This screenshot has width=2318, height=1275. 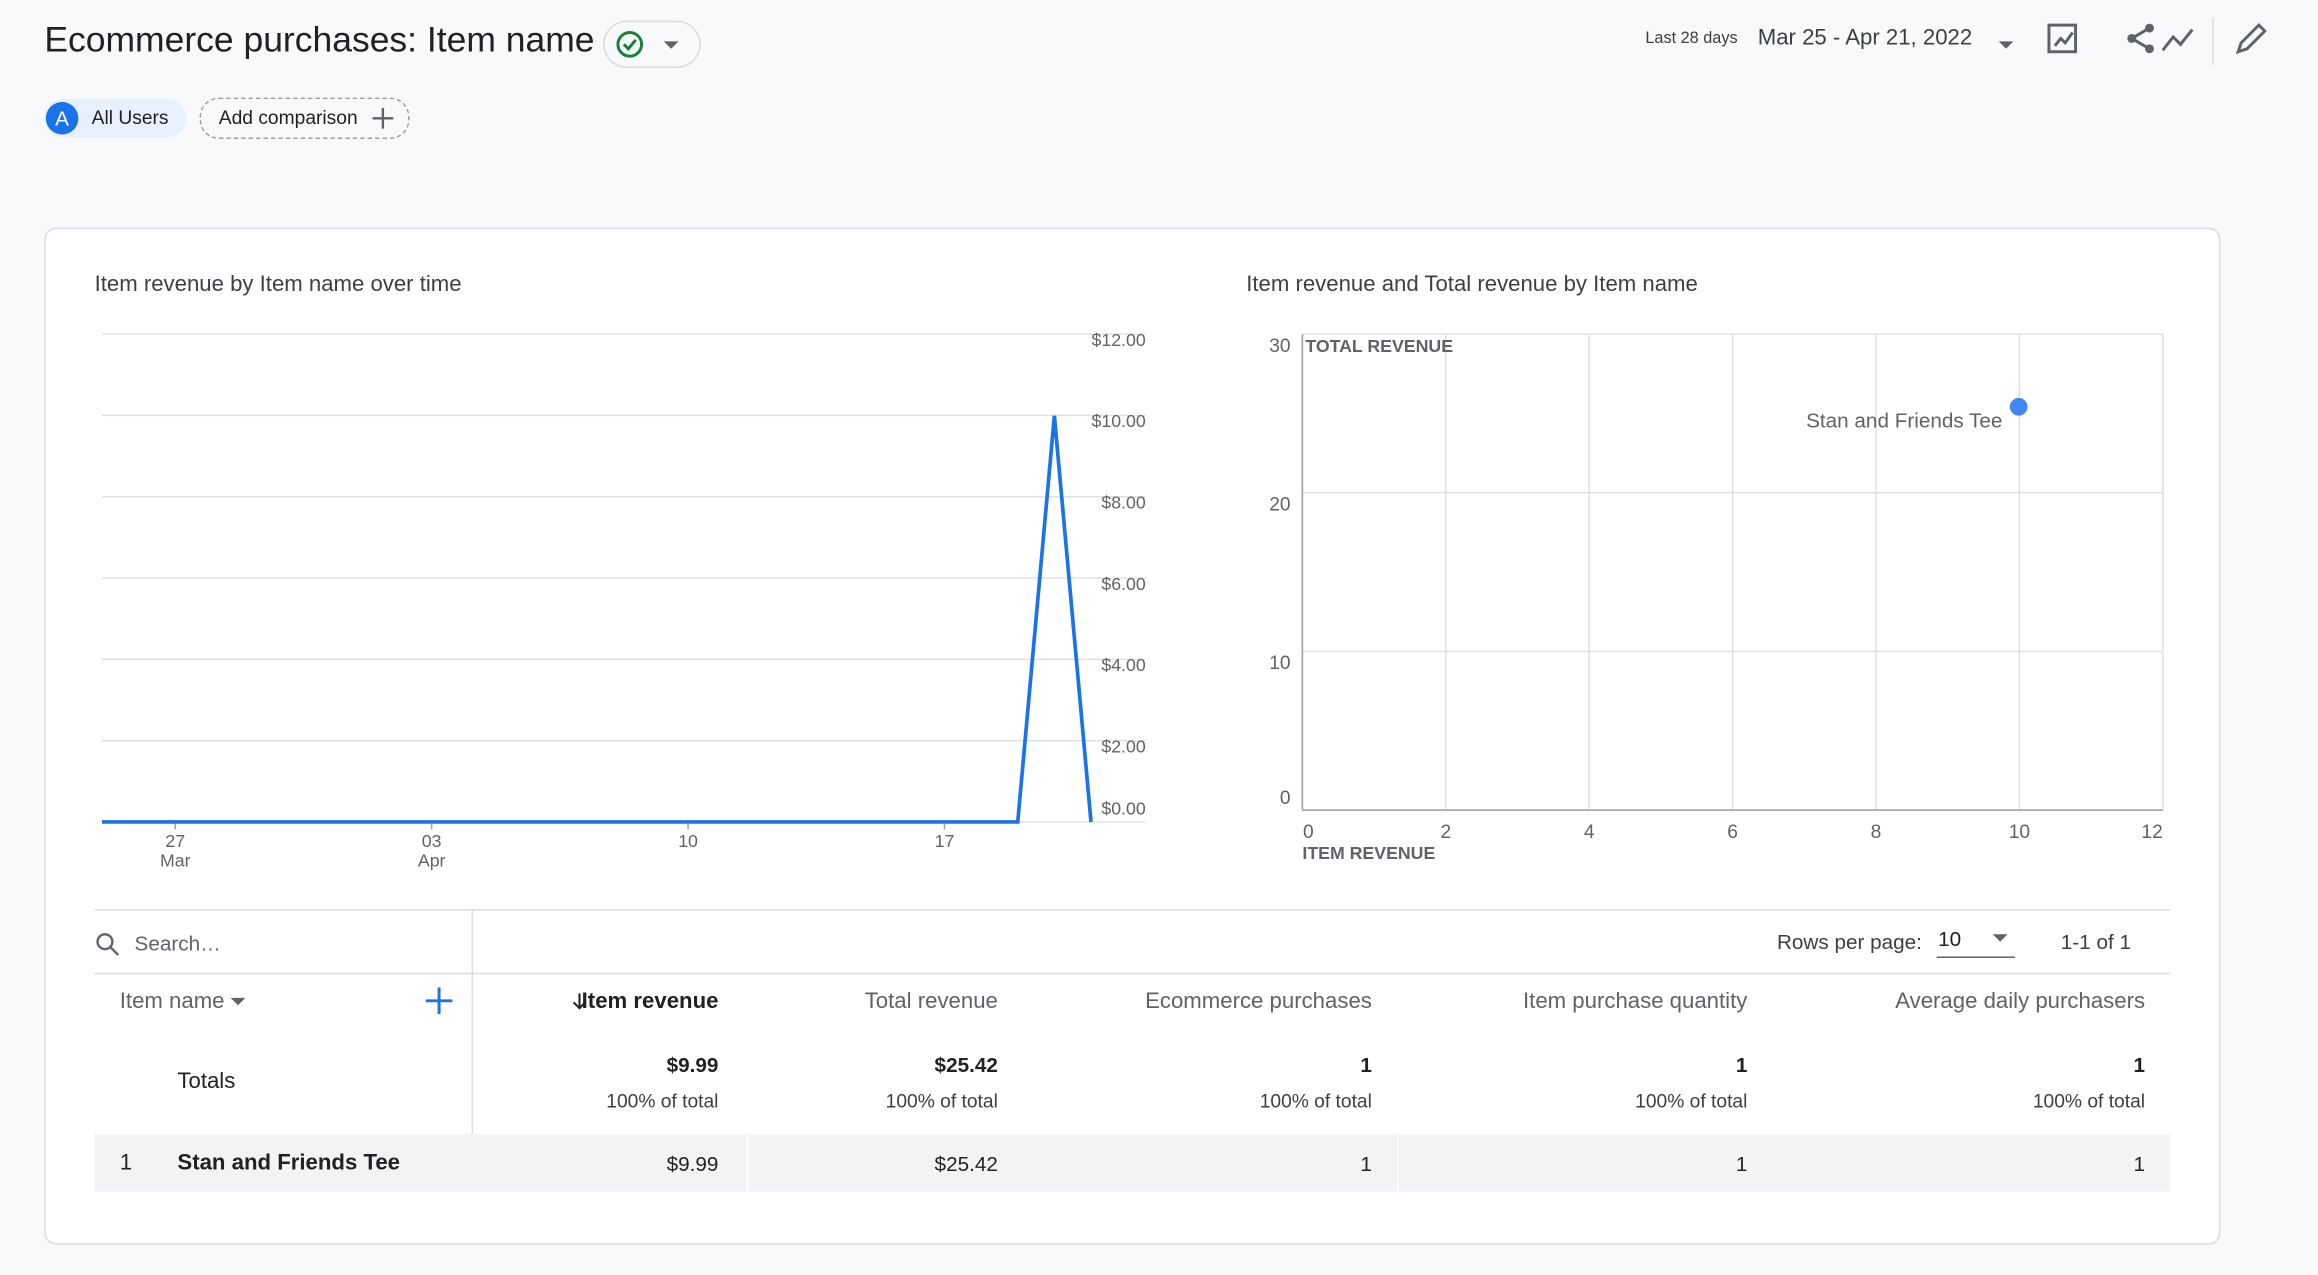 What do you see at coordinates (2151, 832) in the screenshot?
I see `x-tick-label: 12` at bounding box center [2151, 832].